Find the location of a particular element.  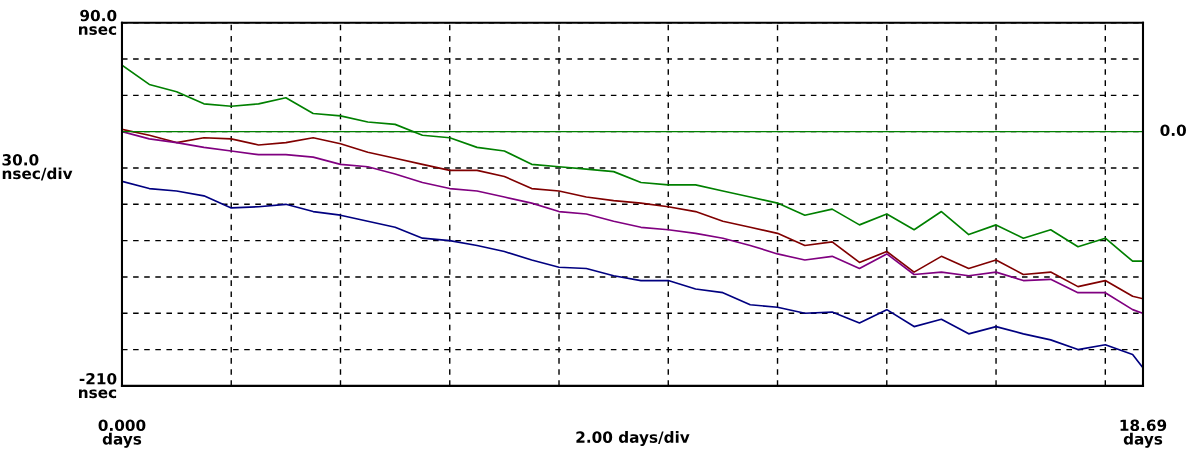

x-axis-title: 2.00 days/div is located at coordinates (633, 438).